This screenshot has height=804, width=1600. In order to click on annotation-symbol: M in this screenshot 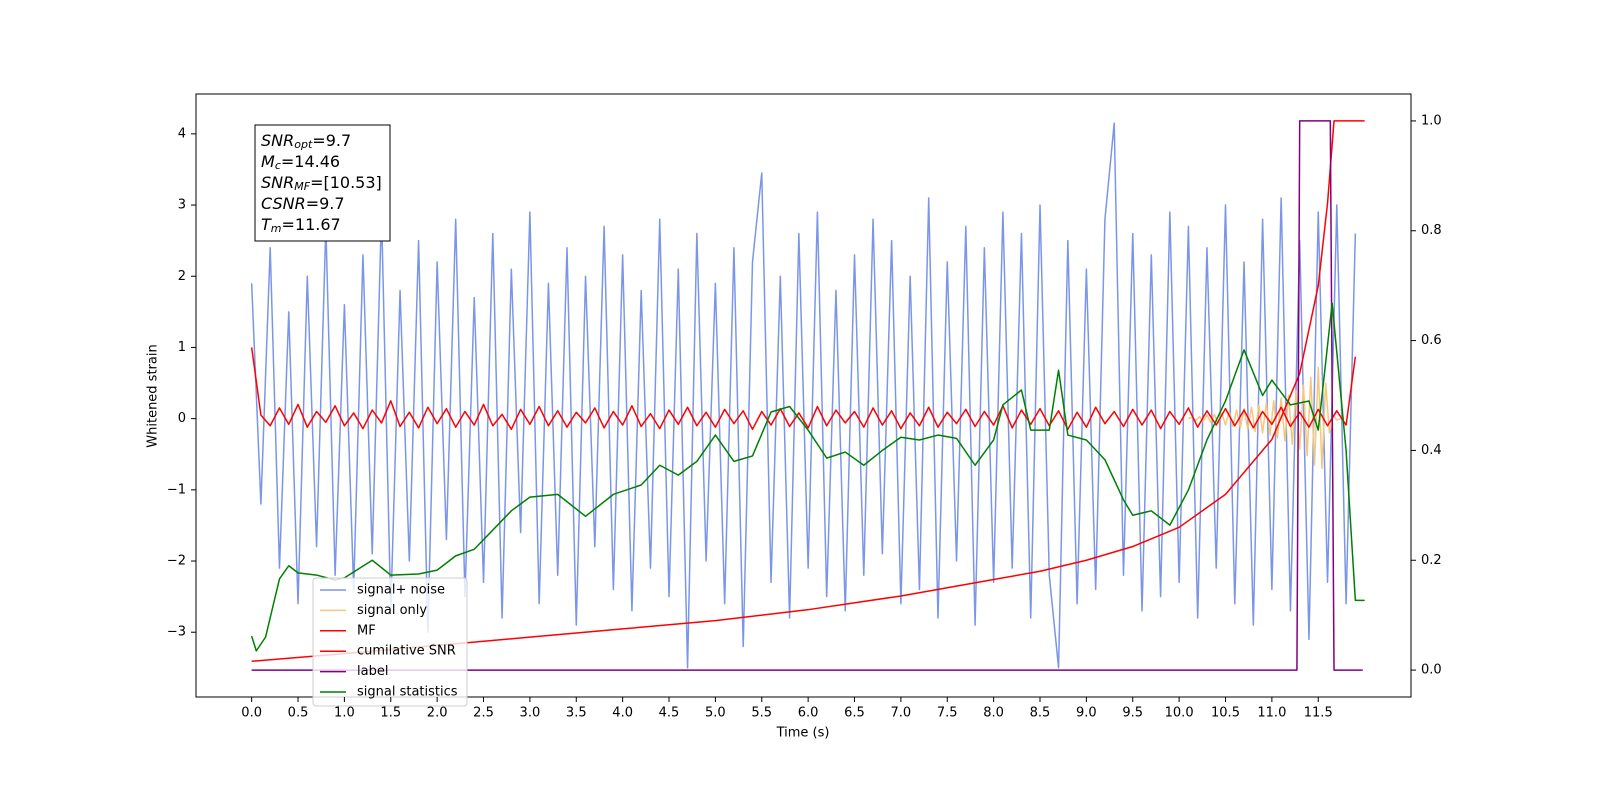, I will do `click(268, 161)`.